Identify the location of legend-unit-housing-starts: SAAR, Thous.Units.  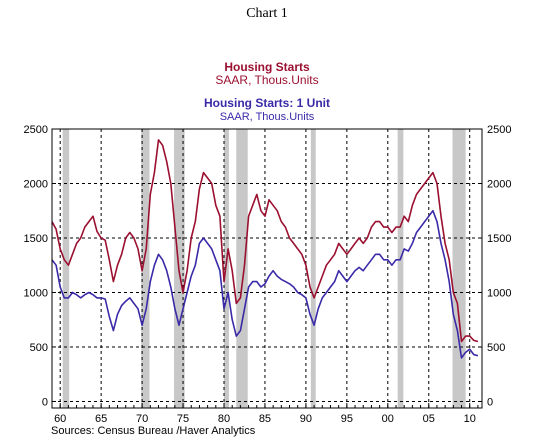
(267, 80).